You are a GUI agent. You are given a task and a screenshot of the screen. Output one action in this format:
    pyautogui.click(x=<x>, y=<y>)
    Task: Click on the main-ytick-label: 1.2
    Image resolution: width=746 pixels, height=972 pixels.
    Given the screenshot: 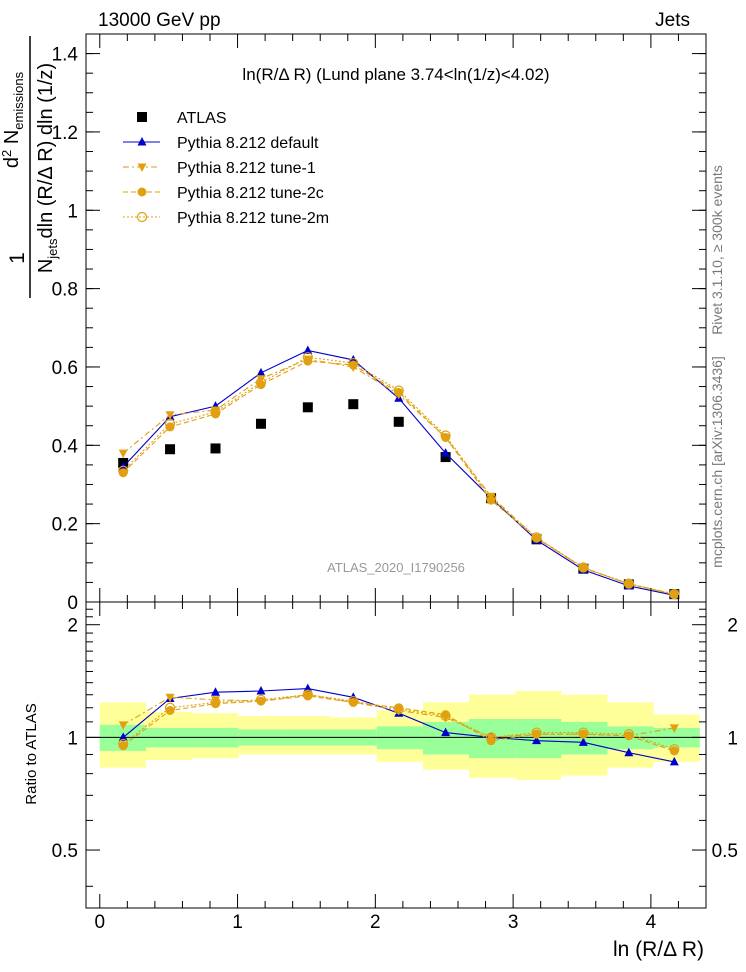 What is the action you would take?
    pyautogui.click(x=65, y=133)
    